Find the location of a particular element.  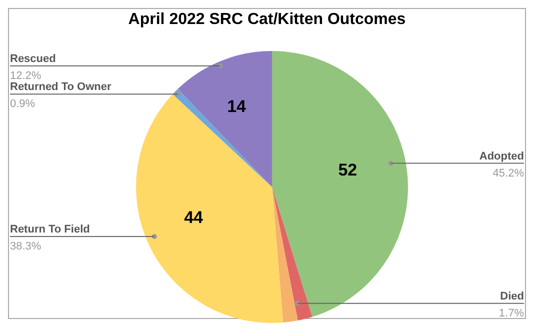

text: 38.3% is located at coordinates (26, 246).